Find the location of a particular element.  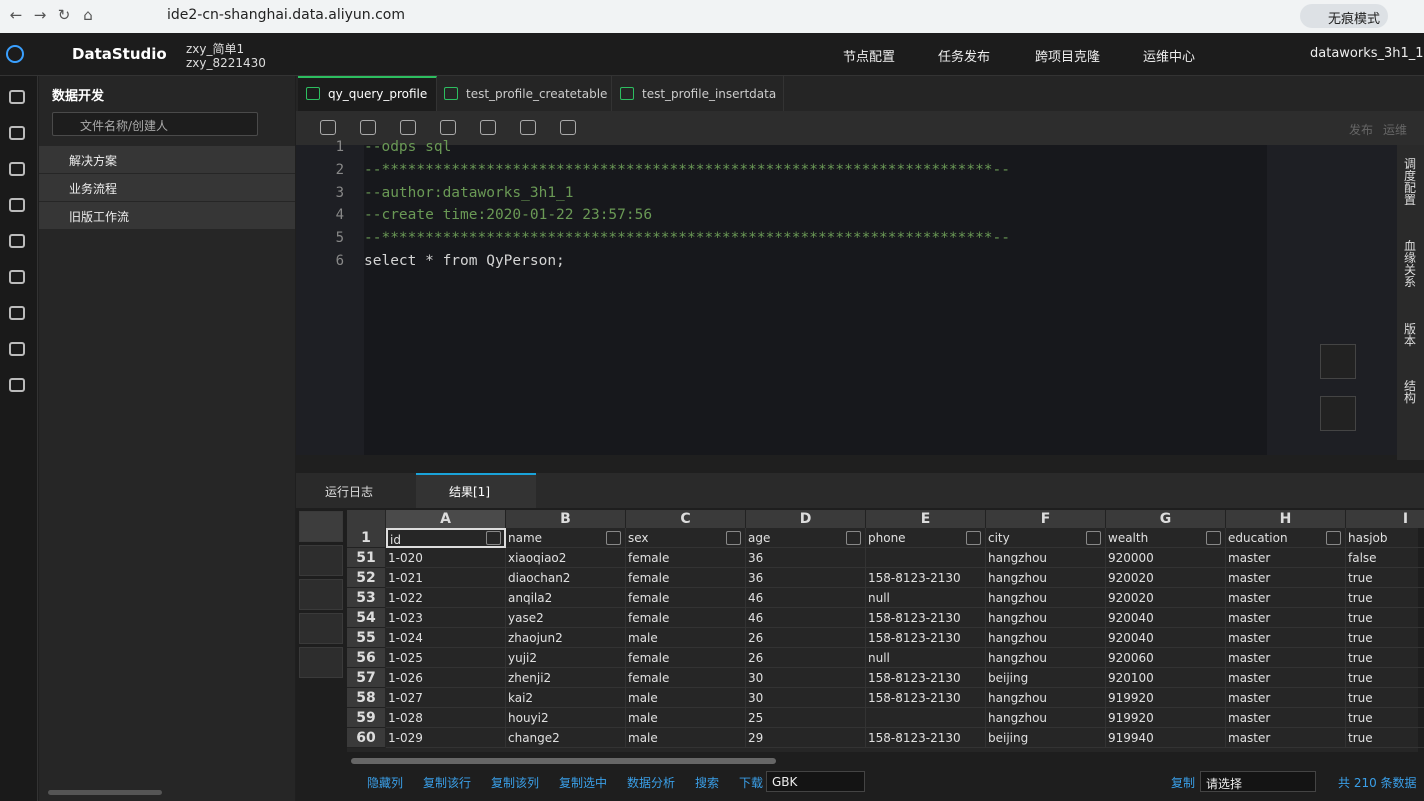

publish: 发布 is located at coordinates (1361, 130).